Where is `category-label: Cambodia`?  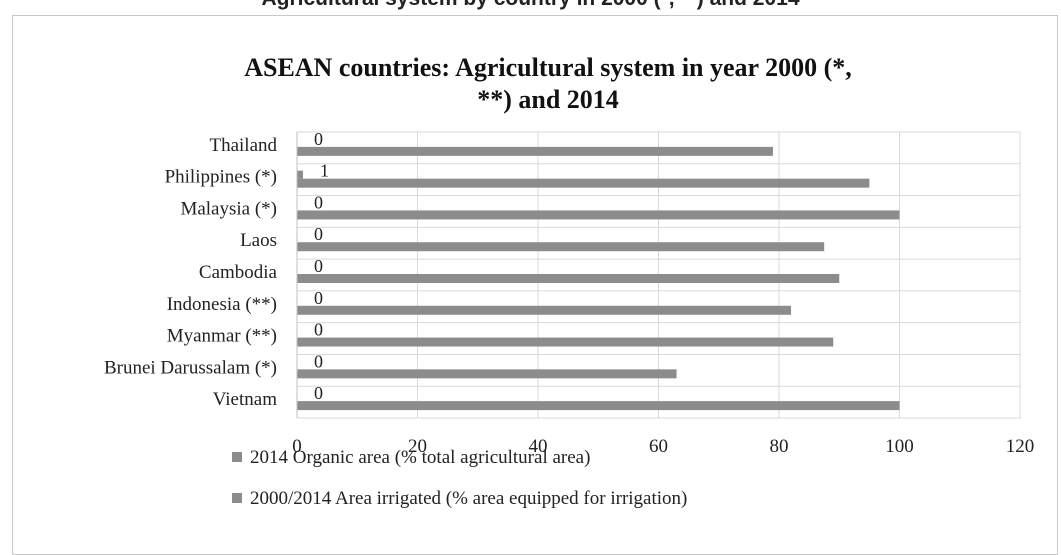
category-label: Cambodia is located at coordinates (238, 272).